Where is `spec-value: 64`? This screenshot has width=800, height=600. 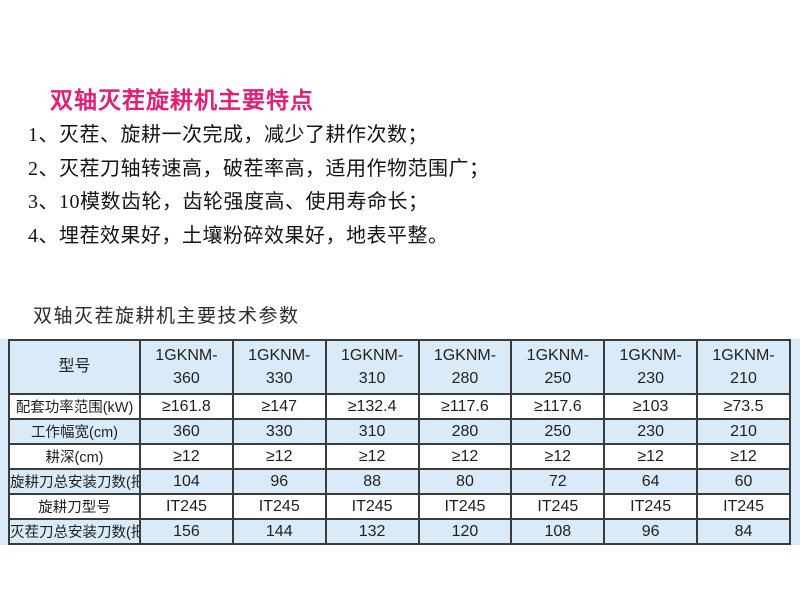 spec-value: 64 is located at coordinates (651, 481).